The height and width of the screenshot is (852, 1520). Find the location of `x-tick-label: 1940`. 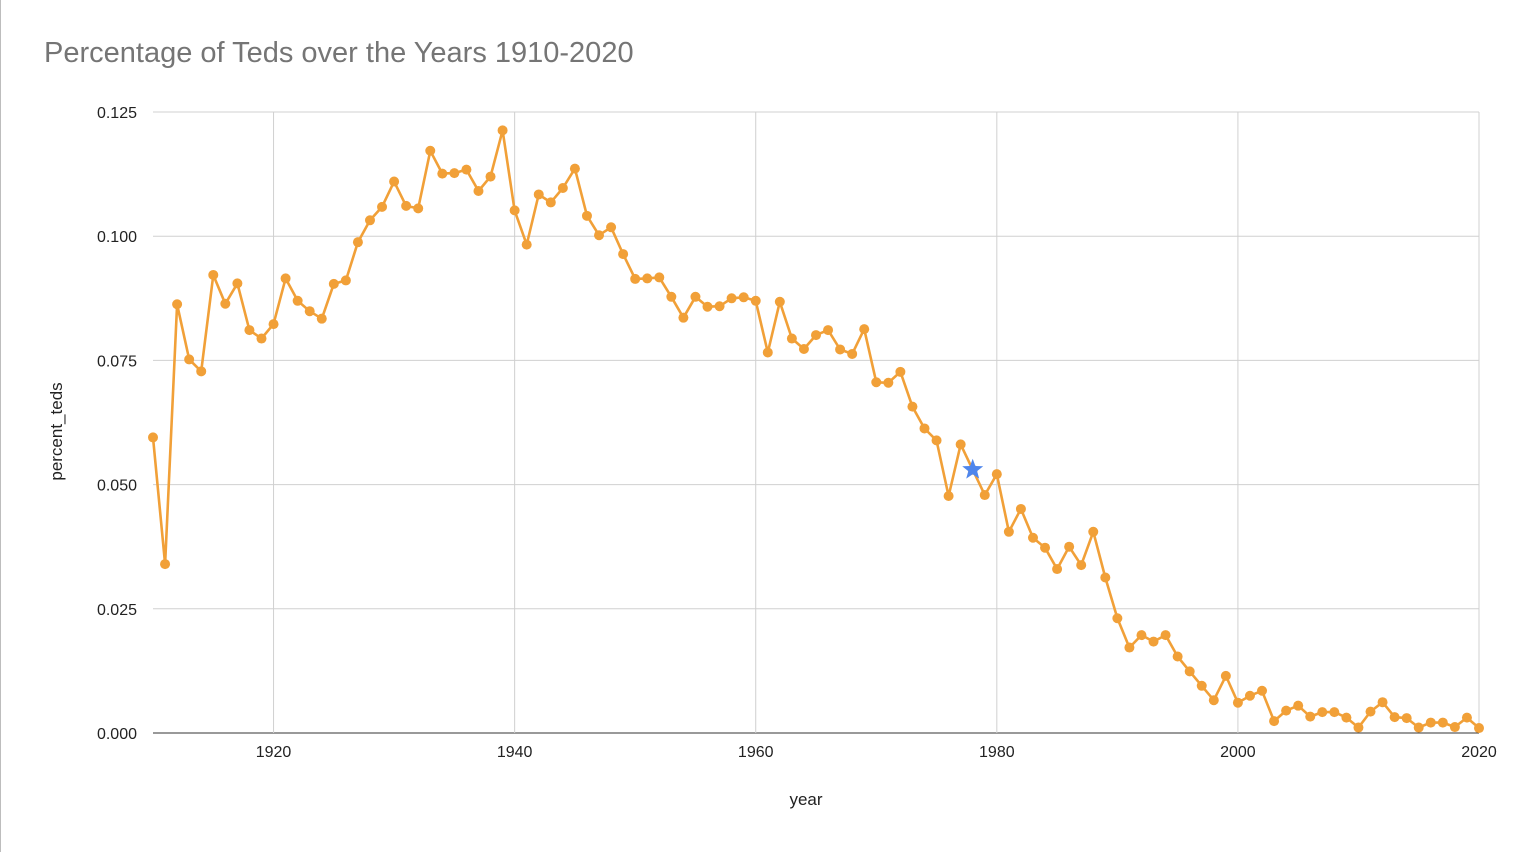

x-tick-label: 1940 is located at coordinates (515, 752).